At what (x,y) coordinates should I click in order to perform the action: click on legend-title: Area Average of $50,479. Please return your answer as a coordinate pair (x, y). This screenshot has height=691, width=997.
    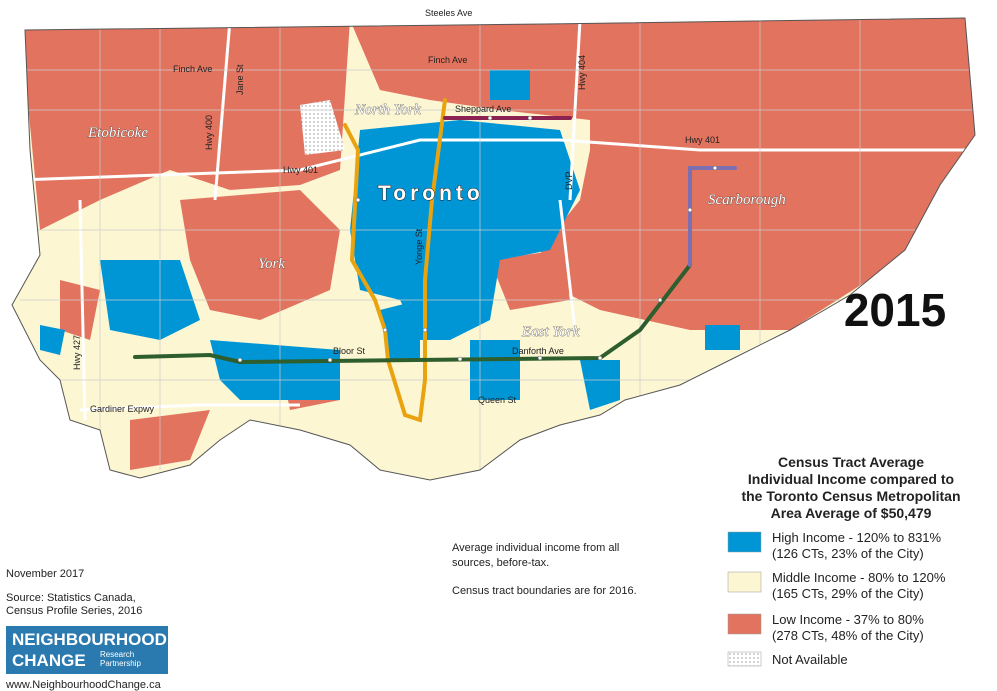
    Looking at the image, I should click on (851, 513).